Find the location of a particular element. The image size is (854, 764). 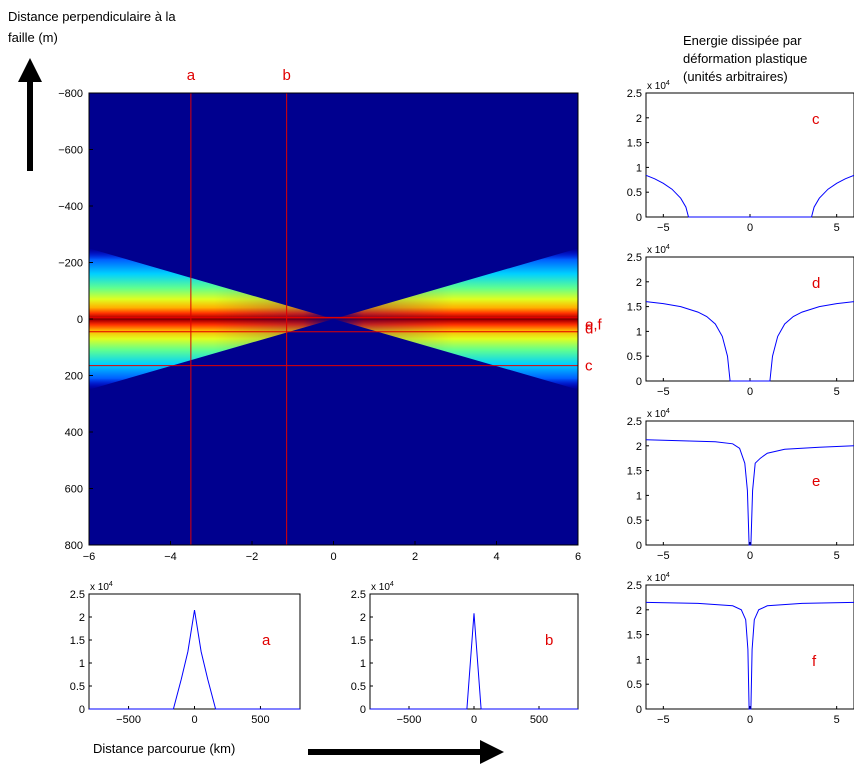

profile-line-e is located at coordinates (749, 492).